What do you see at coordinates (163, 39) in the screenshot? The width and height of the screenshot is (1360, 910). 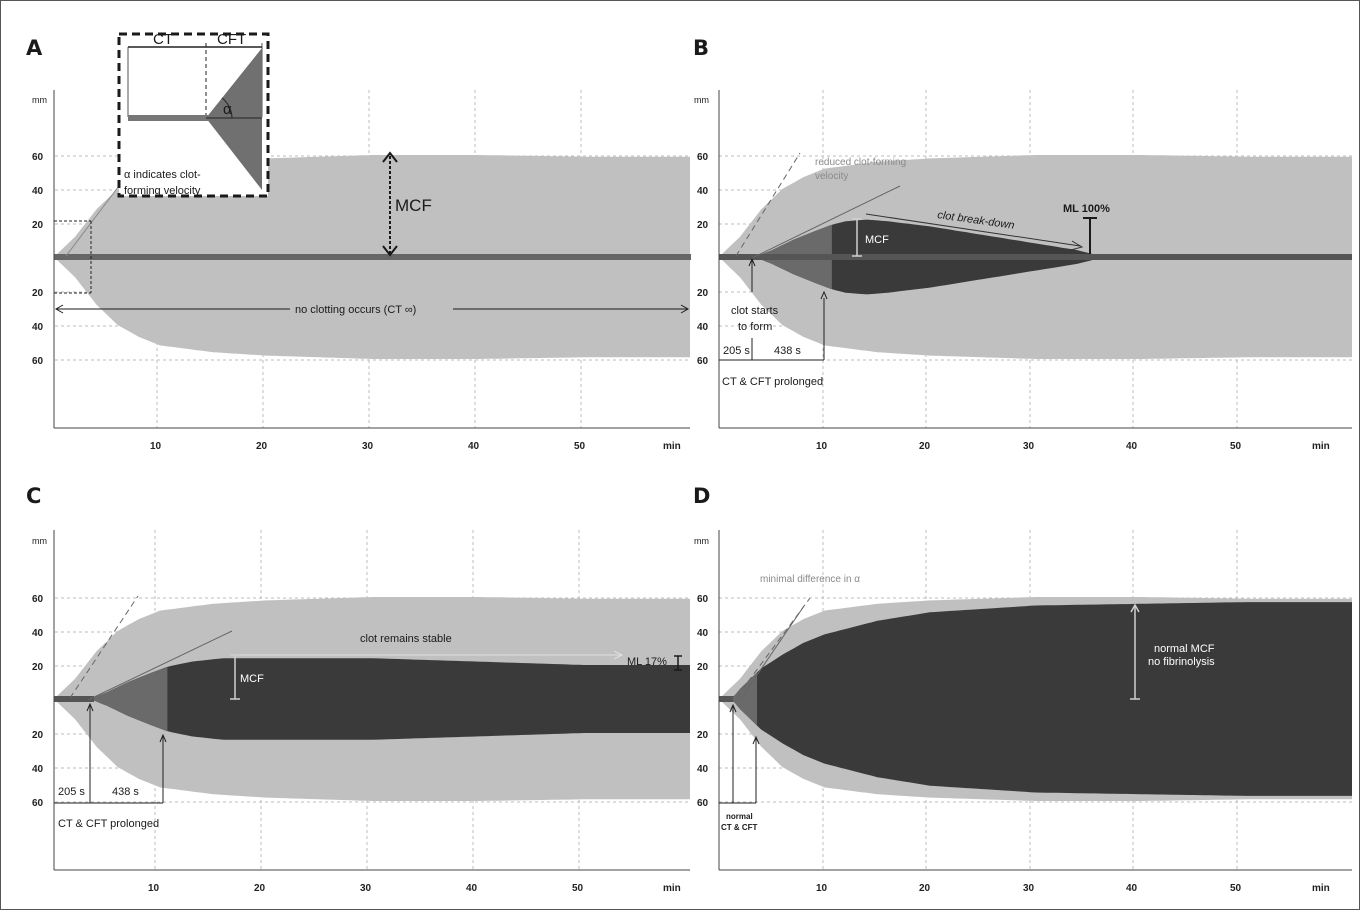 I see `inset-ct-label: CT` at bounding box center [163, 39].